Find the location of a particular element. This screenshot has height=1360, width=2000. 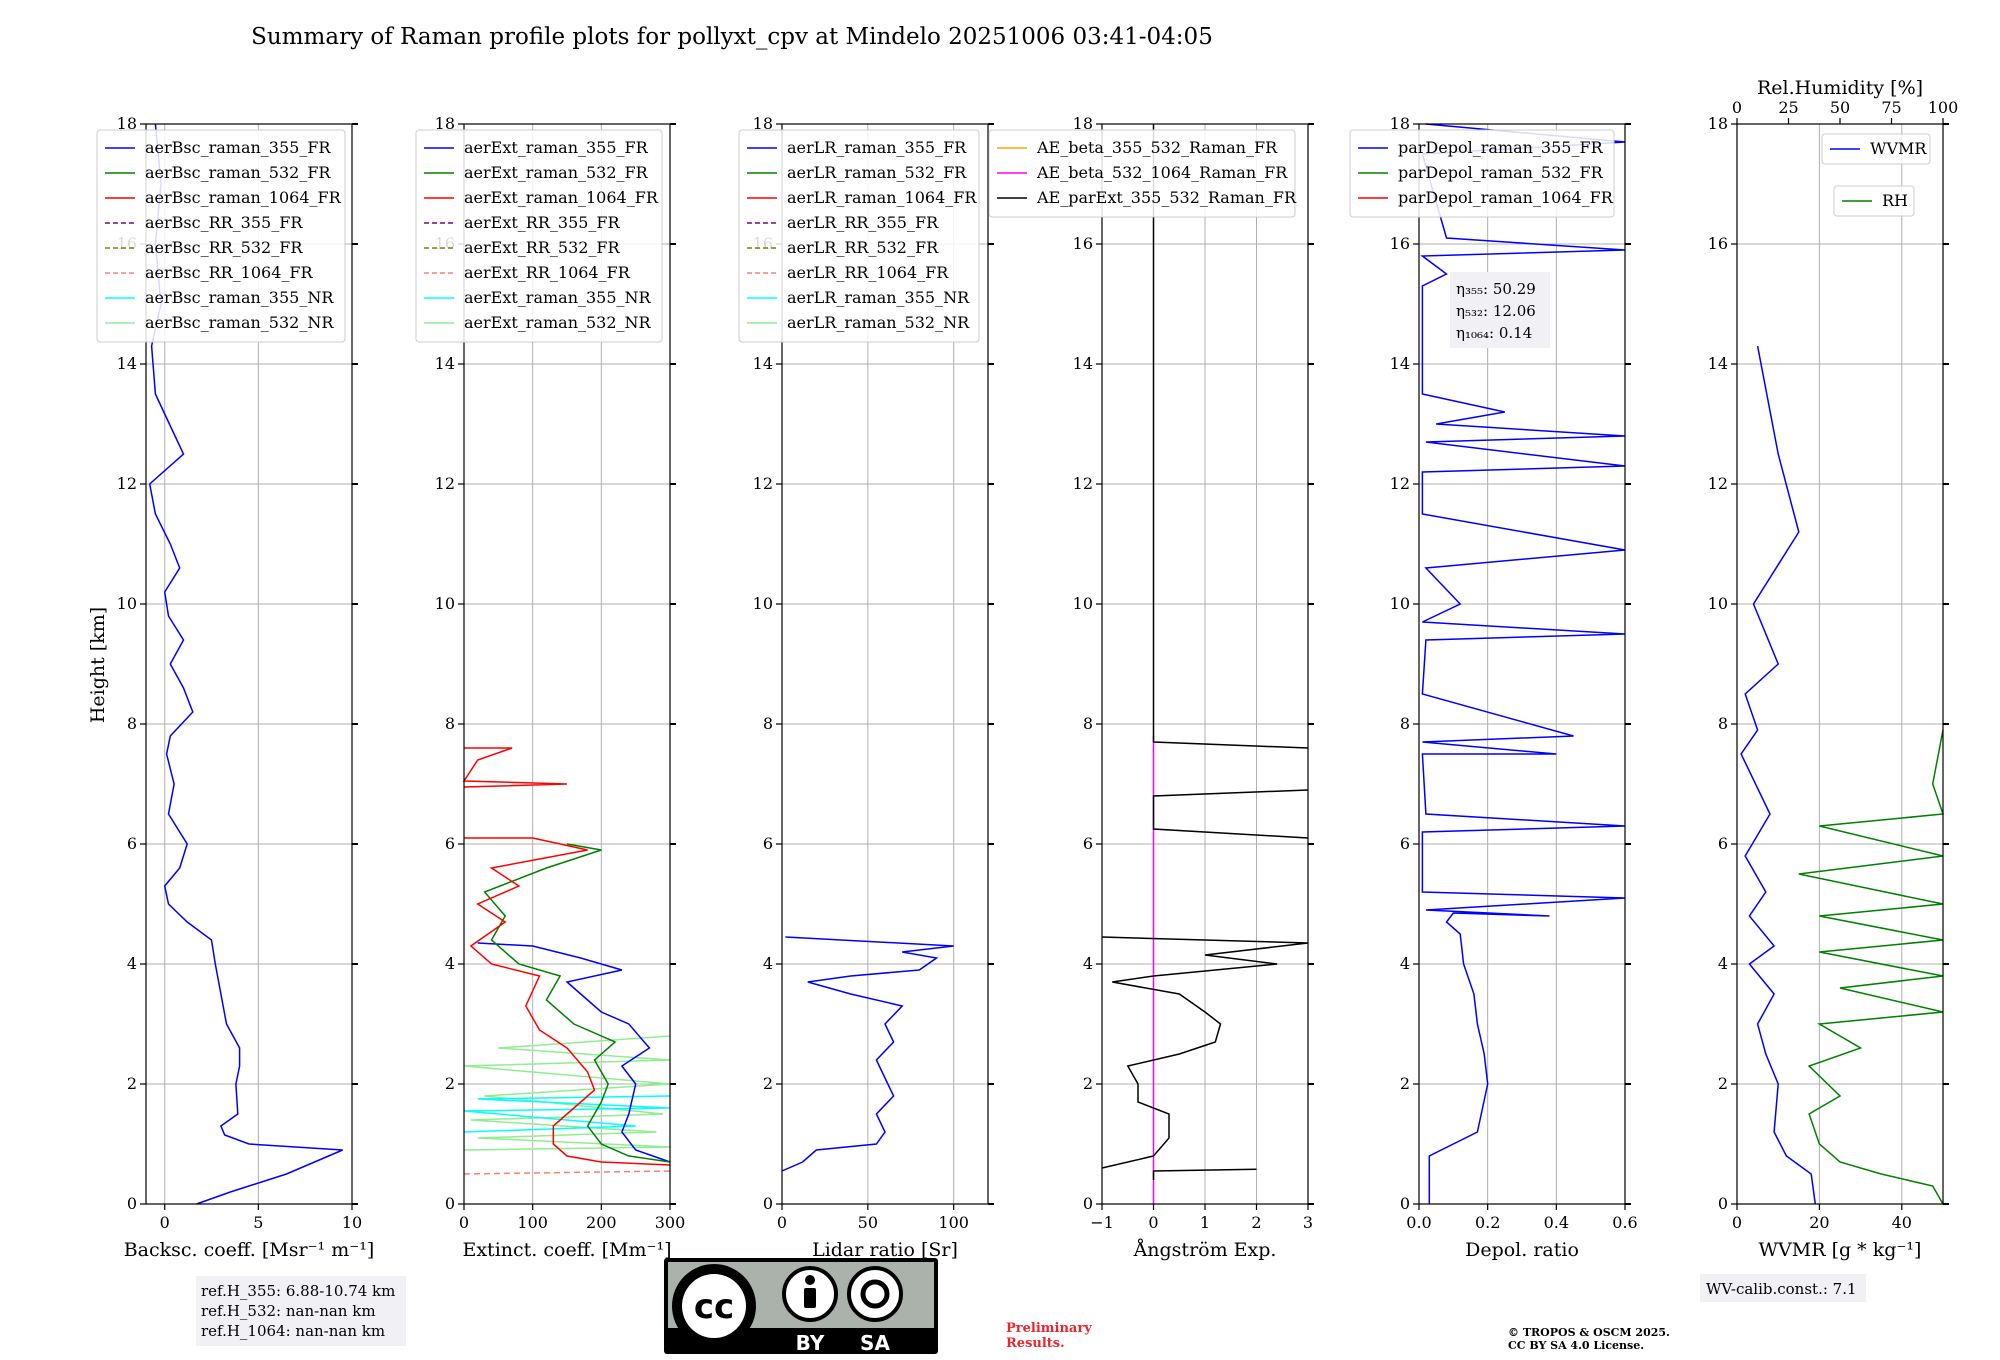

ytick-label-depol: 10 is located at coordinates (1400, 603).